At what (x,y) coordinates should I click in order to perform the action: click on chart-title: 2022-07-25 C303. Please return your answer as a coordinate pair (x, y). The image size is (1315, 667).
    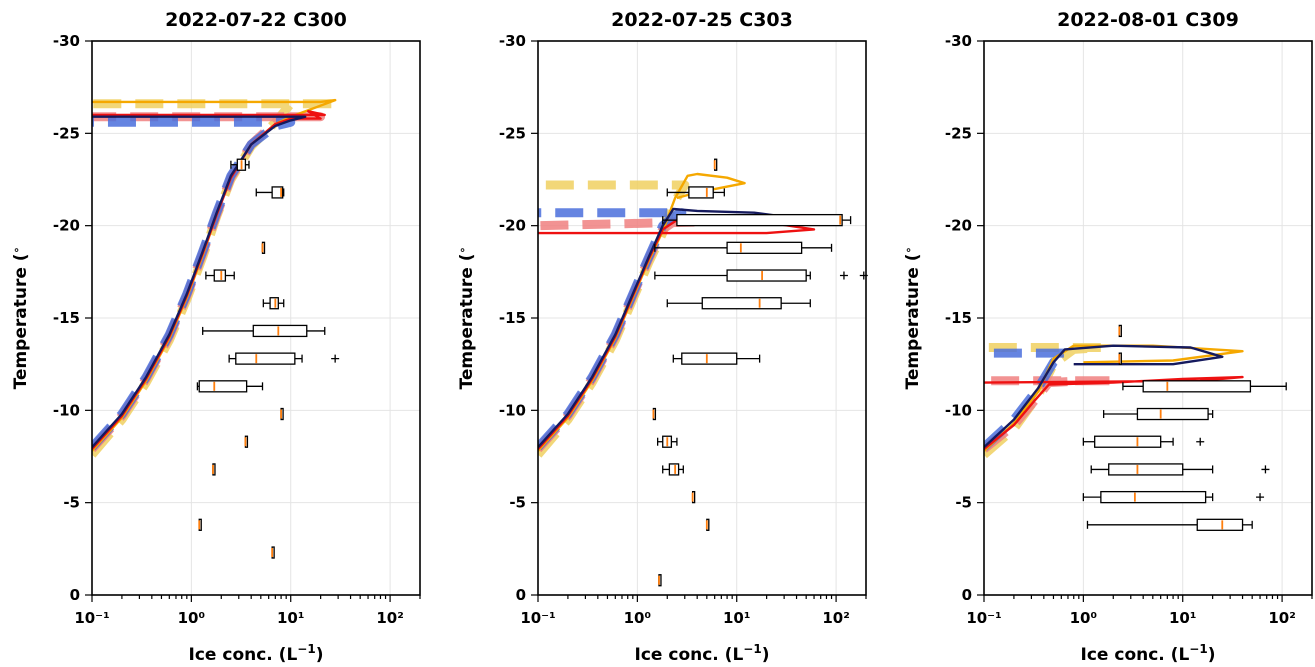
    Looking at the image, I should click on (702, 20).